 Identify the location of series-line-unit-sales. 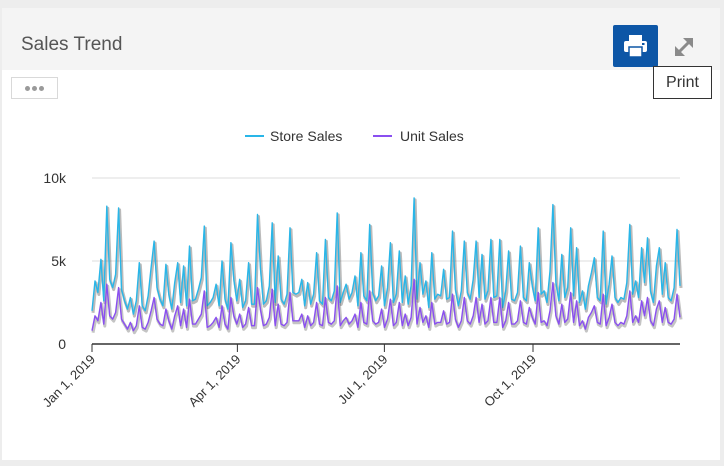
(386, 305).